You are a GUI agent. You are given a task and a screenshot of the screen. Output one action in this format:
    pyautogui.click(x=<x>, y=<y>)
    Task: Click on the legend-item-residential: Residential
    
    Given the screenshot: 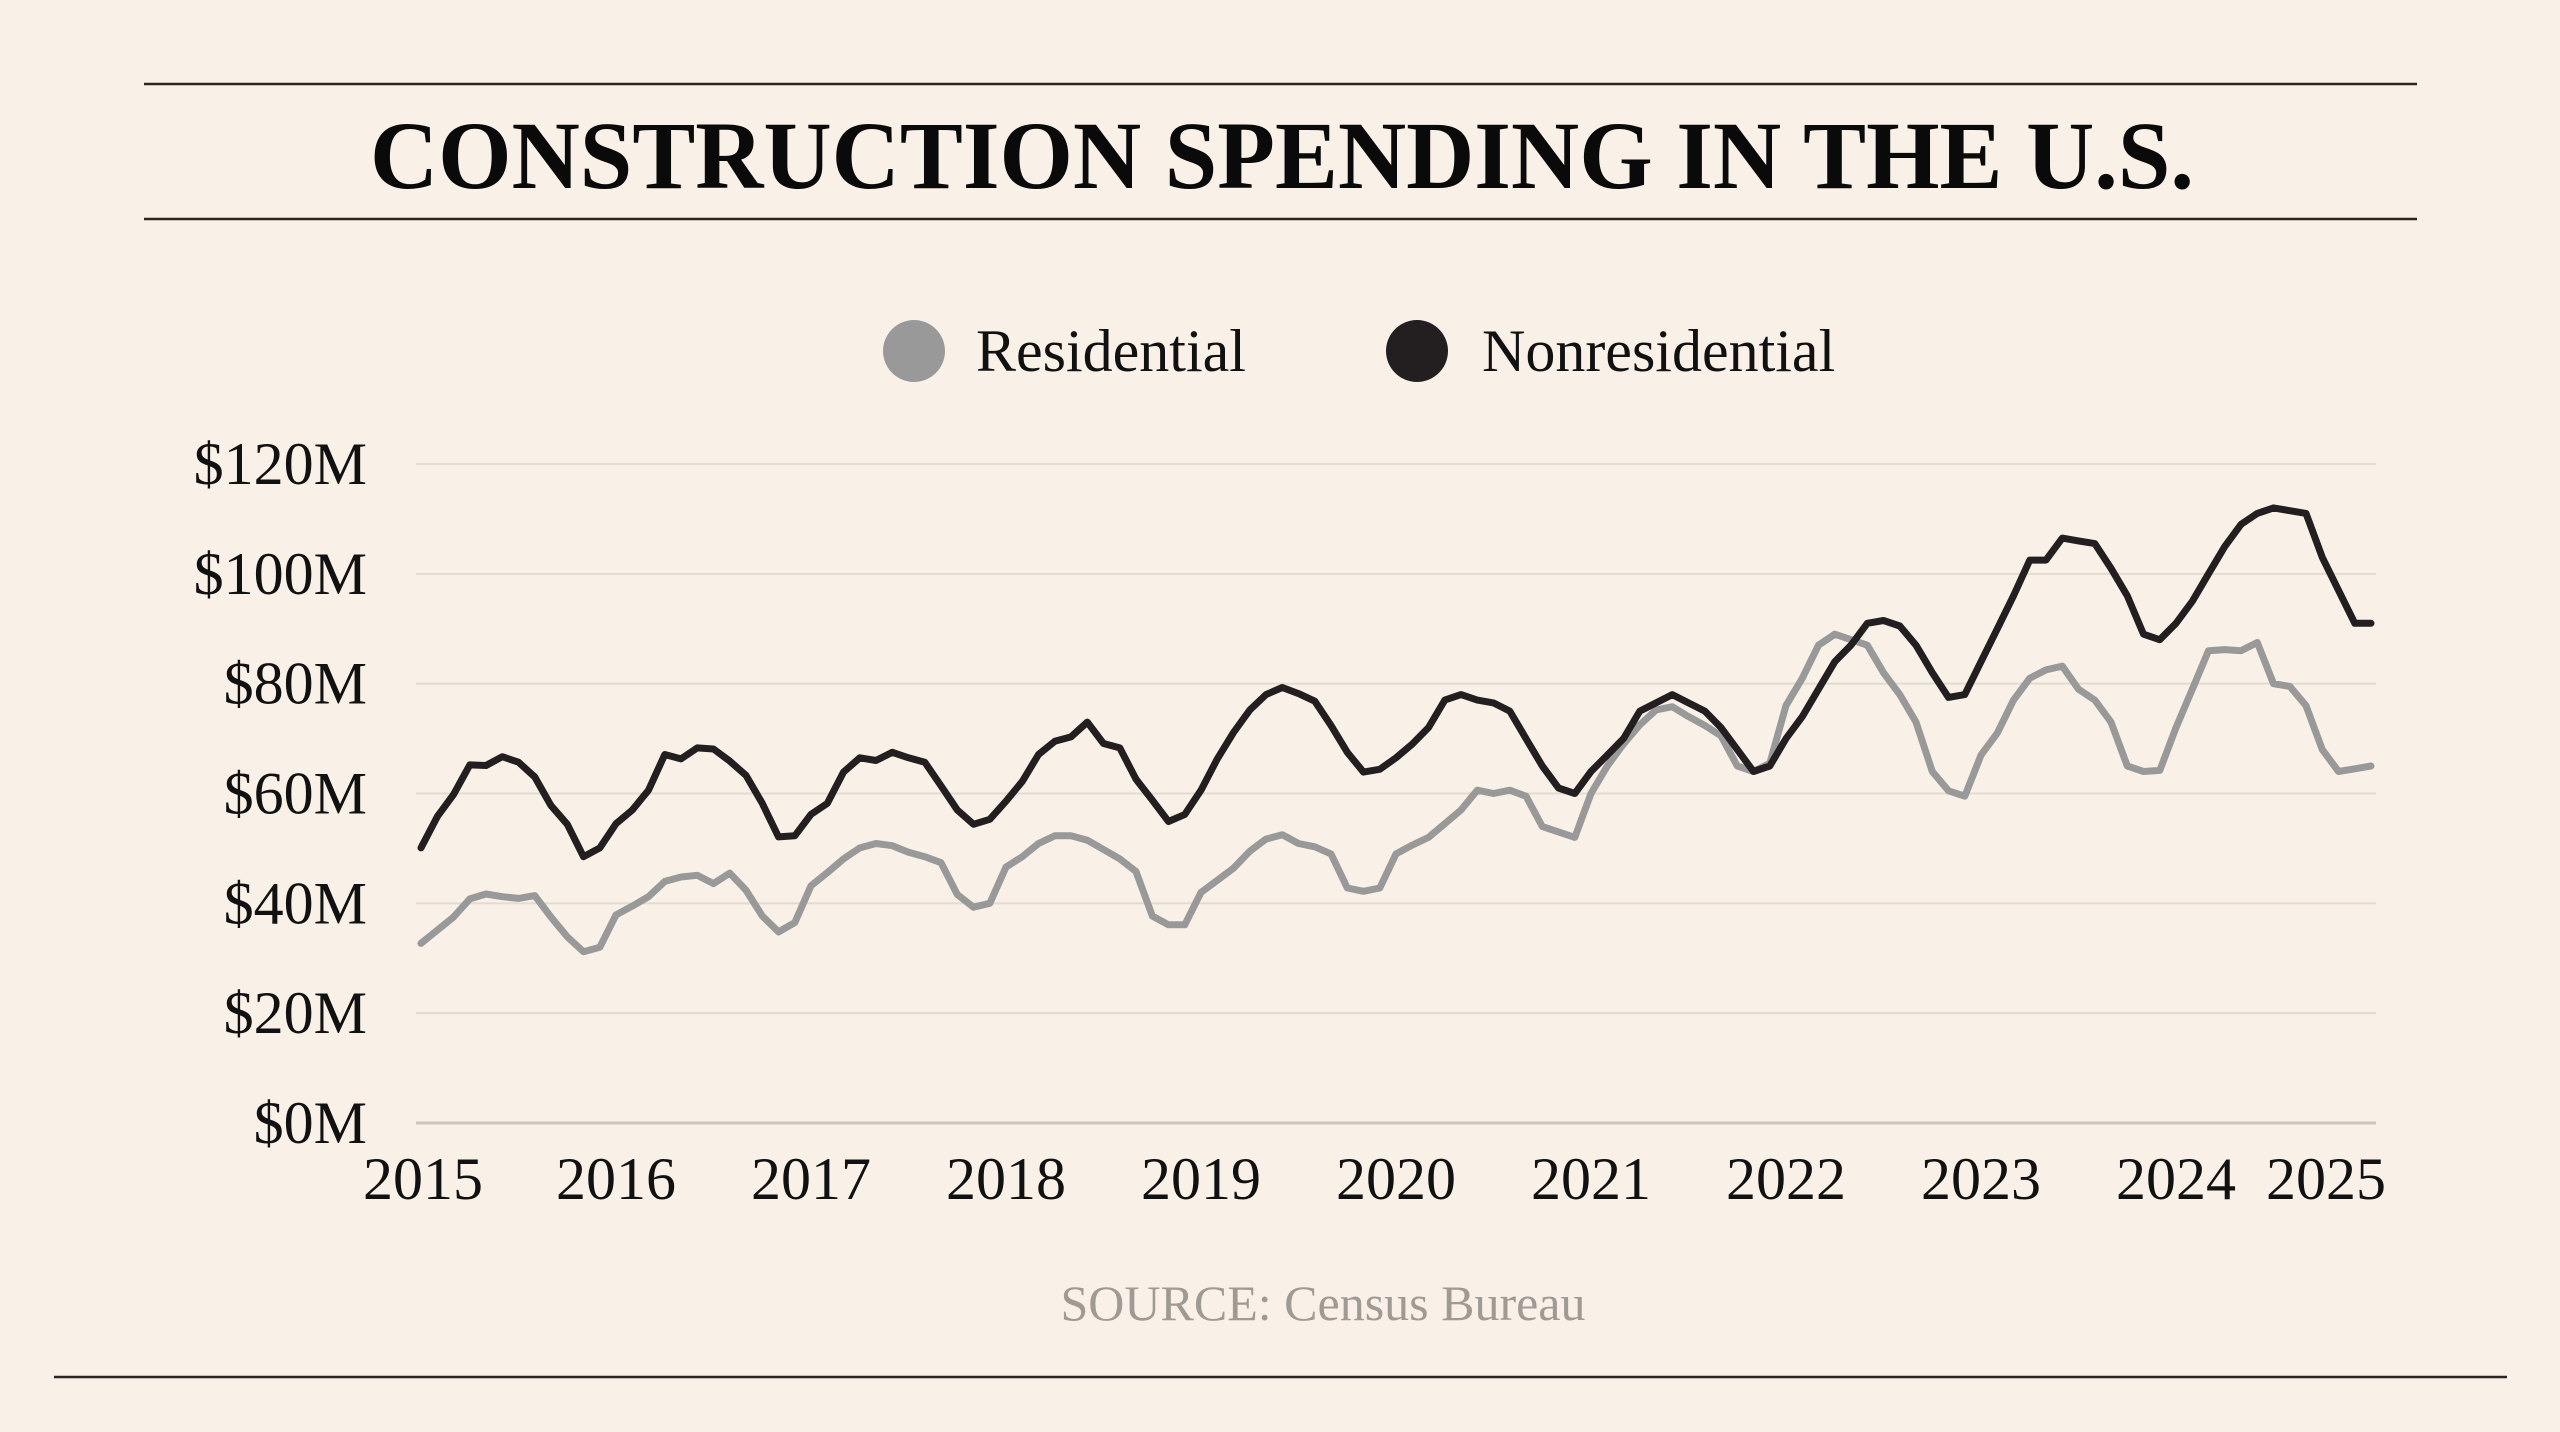 What is the action you would take?
    pyautogui.click(x=1064, y=351)
    